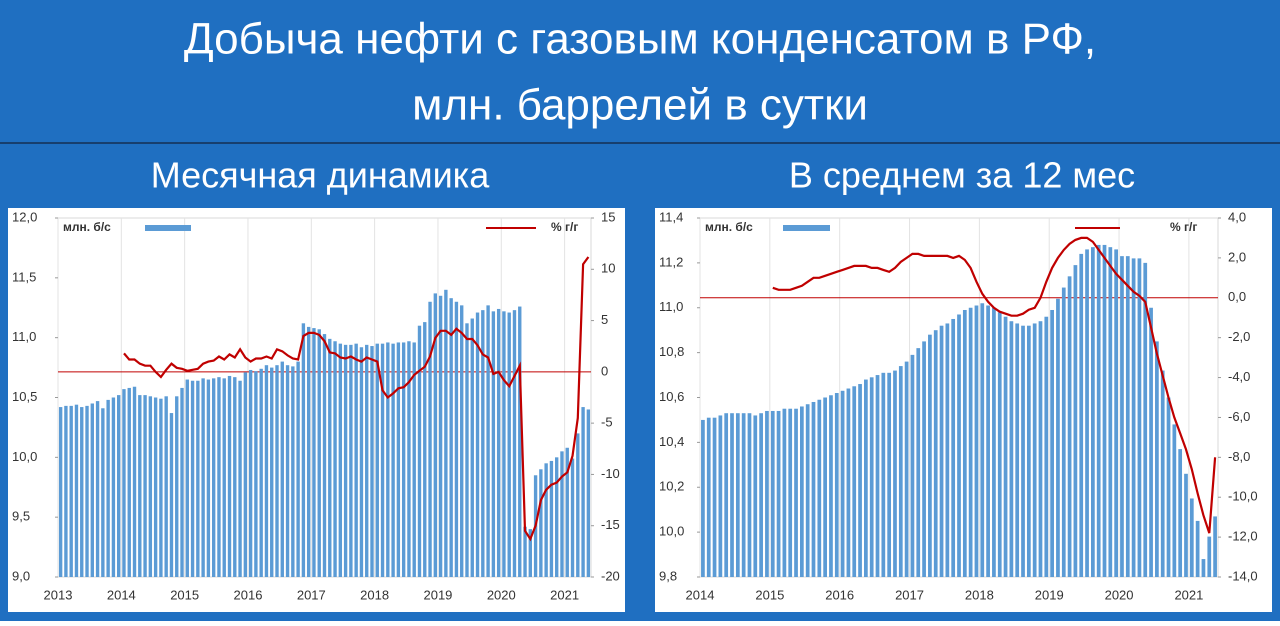  What do you see at coordinates (1119, 594) in the screenshot?
I see `x-tick-label: 2020` at bounding box center [1119, 594].